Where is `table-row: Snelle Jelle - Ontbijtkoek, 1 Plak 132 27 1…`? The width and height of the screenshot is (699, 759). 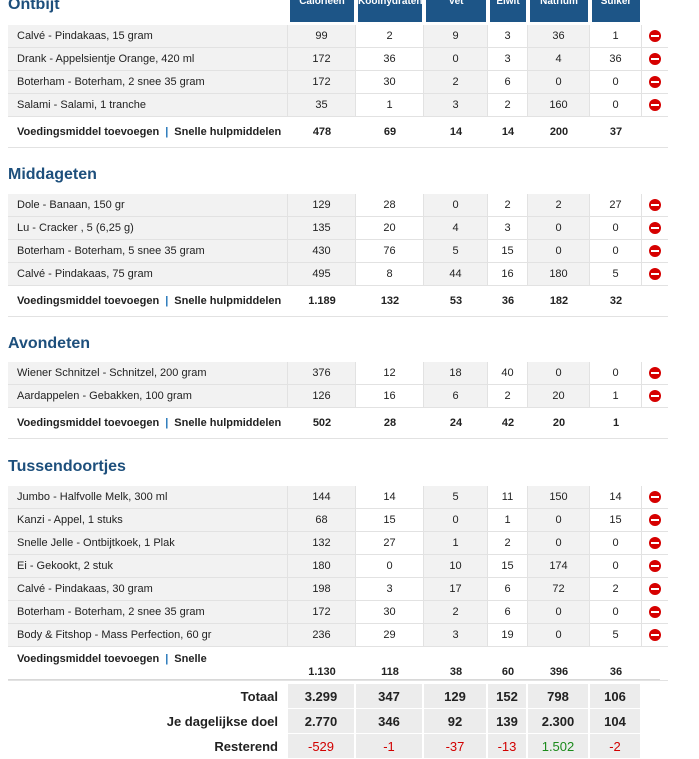
table-row: Snelle Jelle - Ontbijtkoek, 1 Plak 132 27 1… is located at coordinates (338, 543).